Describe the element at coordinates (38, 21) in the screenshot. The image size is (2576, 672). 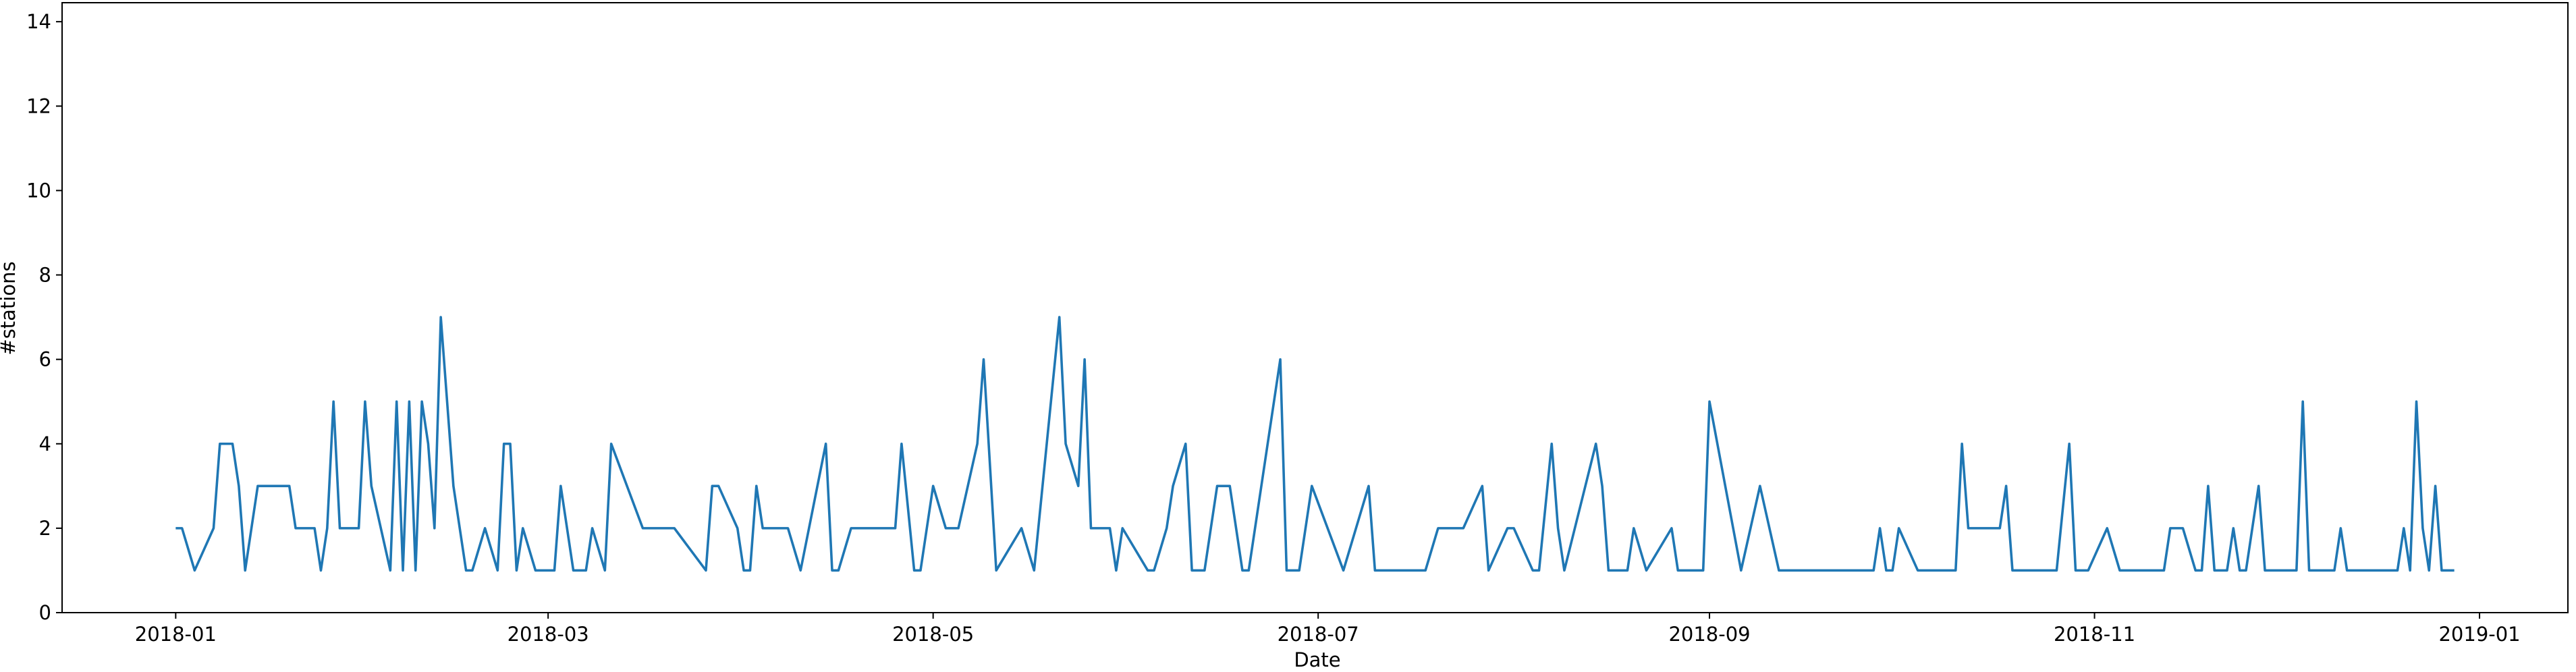
I see `y-tick-label: 14` at that location.